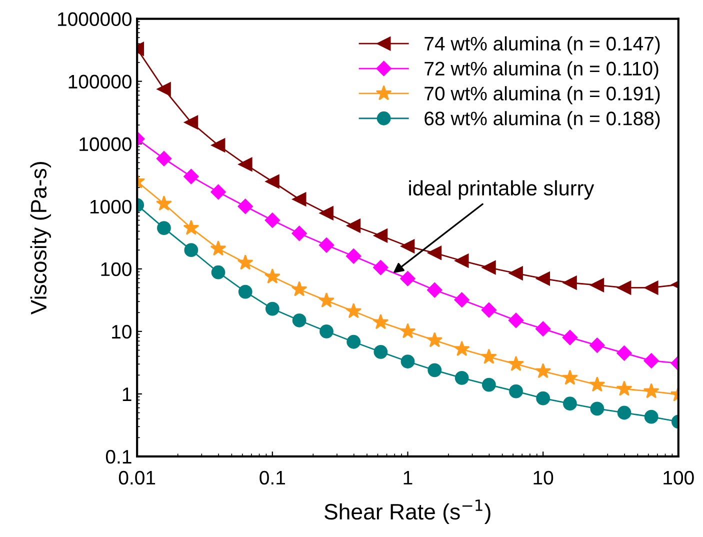 The width and height of the screenshot is (703, 537). Describe the element at coordinates (122, 331) in the screenshot. I see `y-tick-label: 10` at that location.